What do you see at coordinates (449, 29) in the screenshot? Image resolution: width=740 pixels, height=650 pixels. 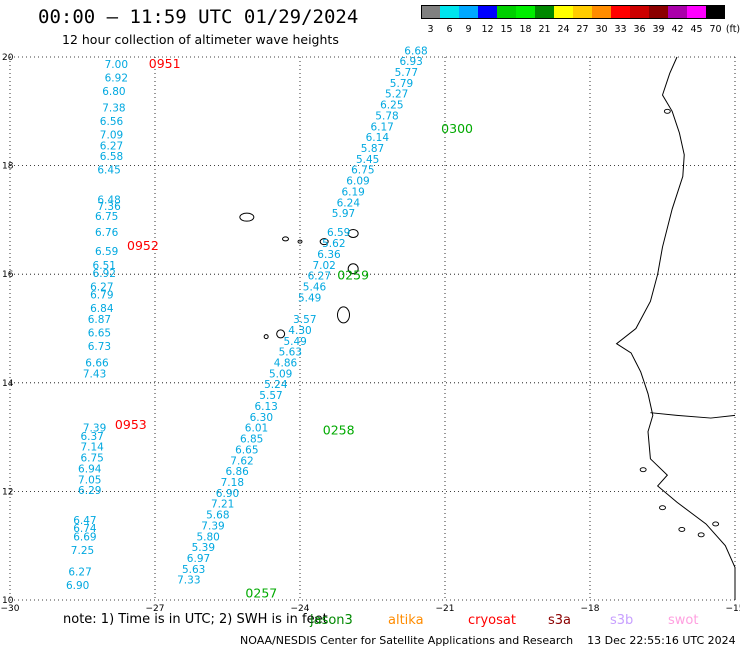 I see `scale-label: 6` at bounding box center [449, 29].